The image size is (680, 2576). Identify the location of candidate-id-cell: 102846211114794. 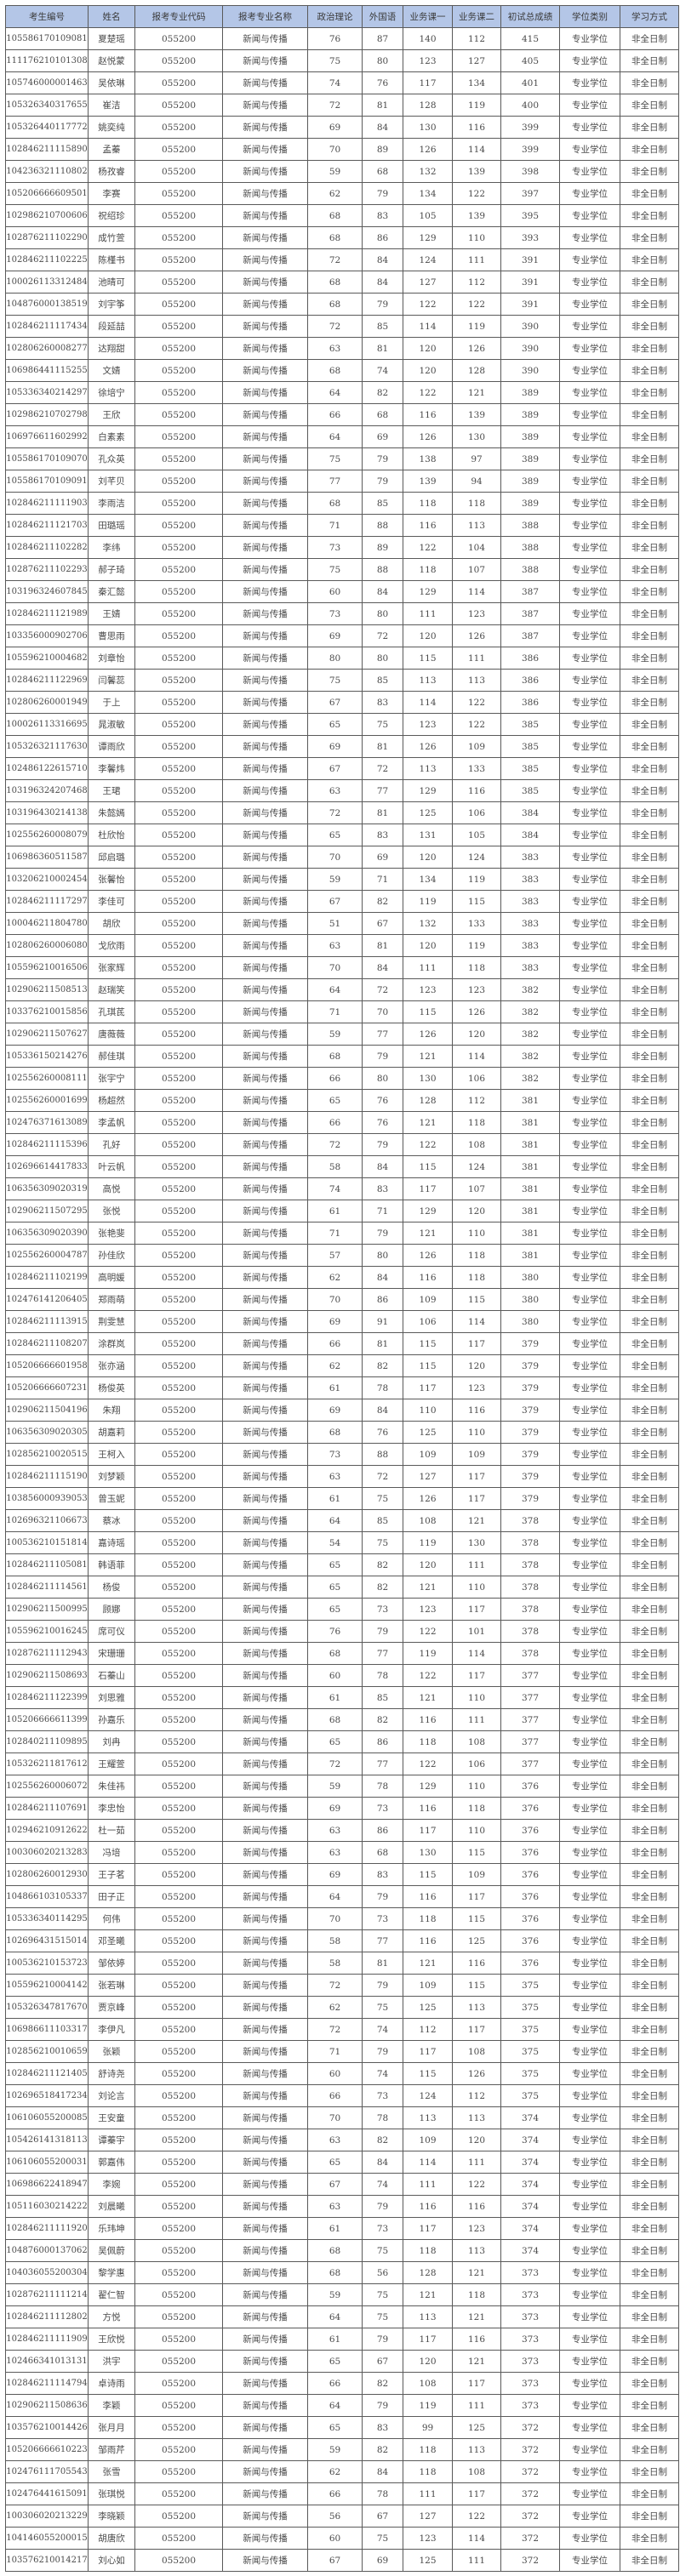
(47, 2383).